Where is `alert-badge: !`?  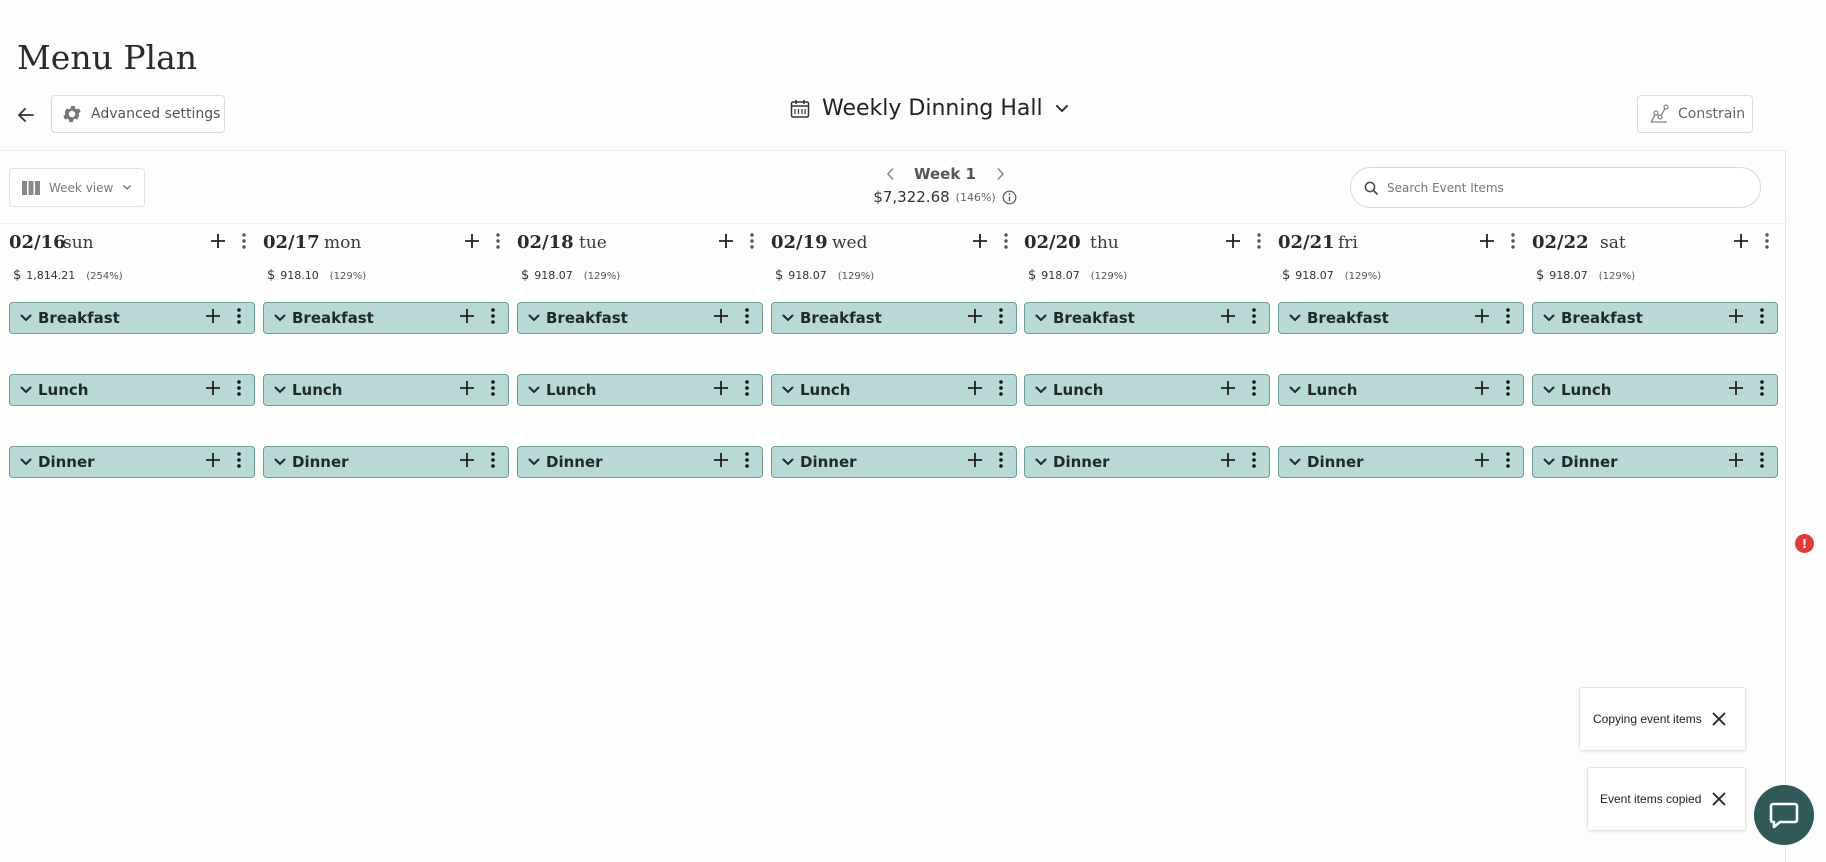
alert-badge: ! is located at coordinates (1804, 543).